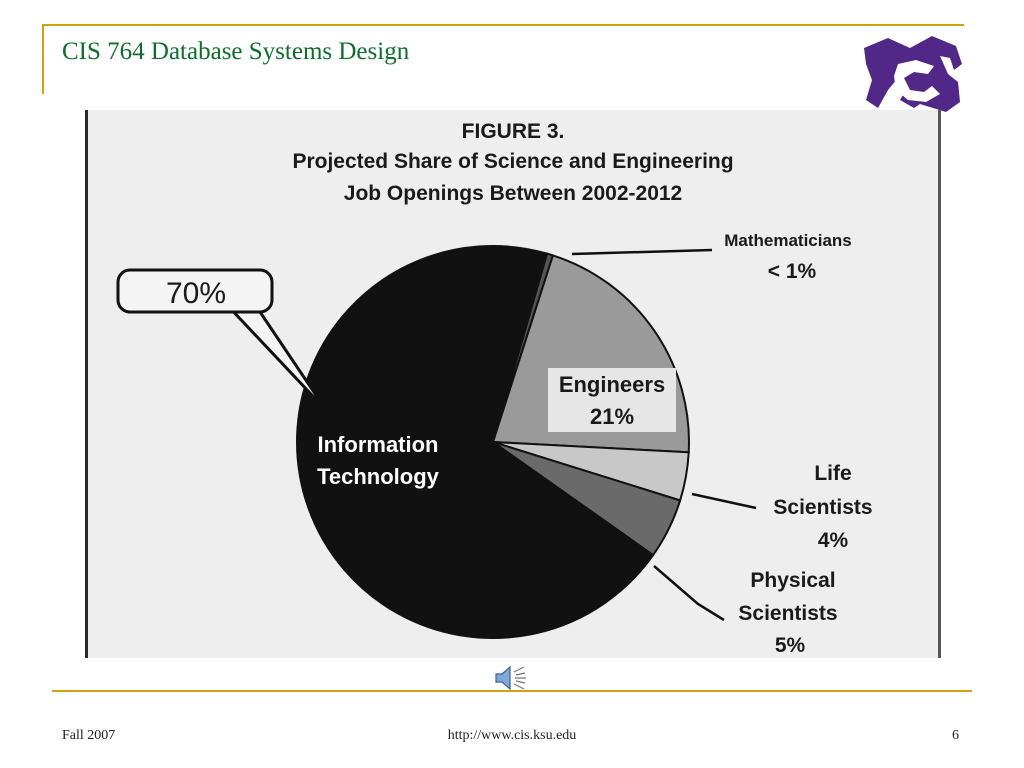 This screenshot has height=768, width=1024. Describe the element at coordinates (822, 507) in the screenshot. I see `slice-label-life-line-2: Scientists` at that location.